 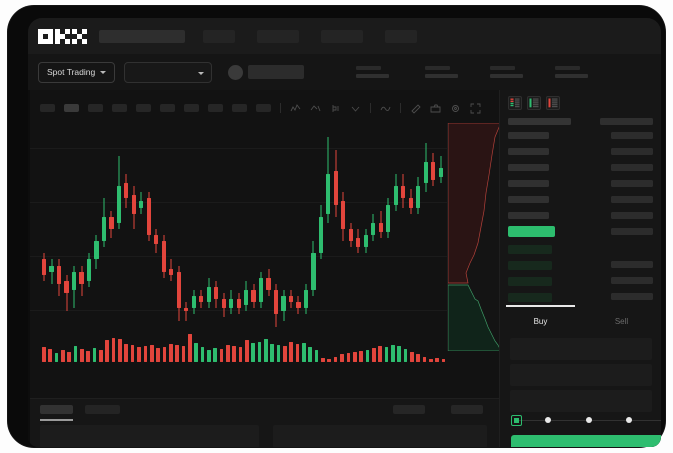 I want to click on bottom-tab-open-orders, so click(x=56, y=409).